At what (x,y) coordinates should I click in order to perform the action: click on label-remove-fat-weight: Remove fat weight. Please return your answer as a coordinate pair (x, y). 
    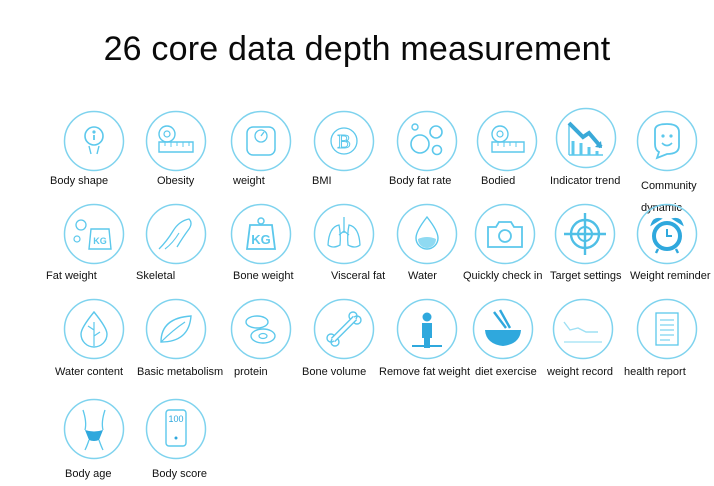
    Looking at the image, I should click on (425, 372).